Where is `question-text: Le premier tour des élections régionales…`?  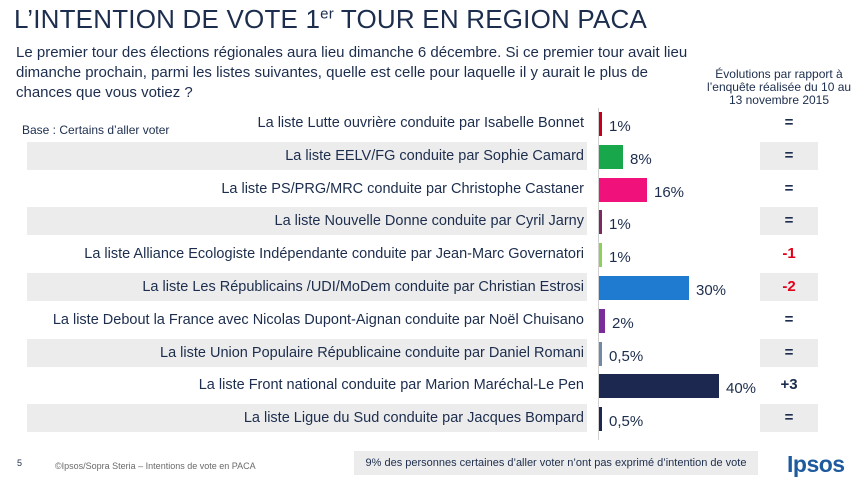 question-text: Le premier tour des élections régionales… is located at coordinates (352, 72).